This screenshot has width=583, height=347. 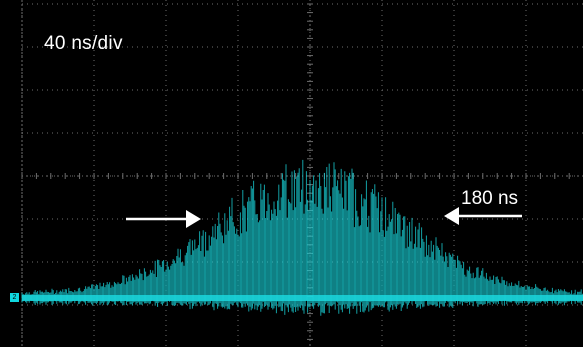 I want to click on channel-2-ground-marker: 2, so click(x=14, y=297).